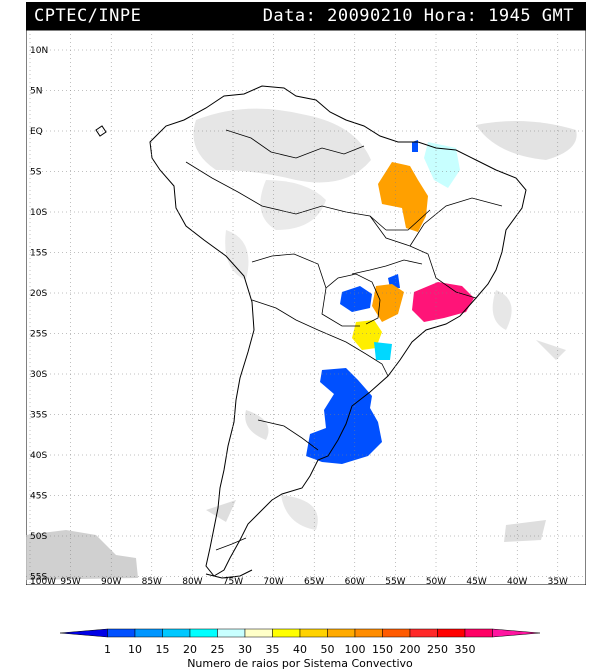  Describe the element at coordinates (70, 581) in the screenshot. I see `longitude-label: 95W` at that location.